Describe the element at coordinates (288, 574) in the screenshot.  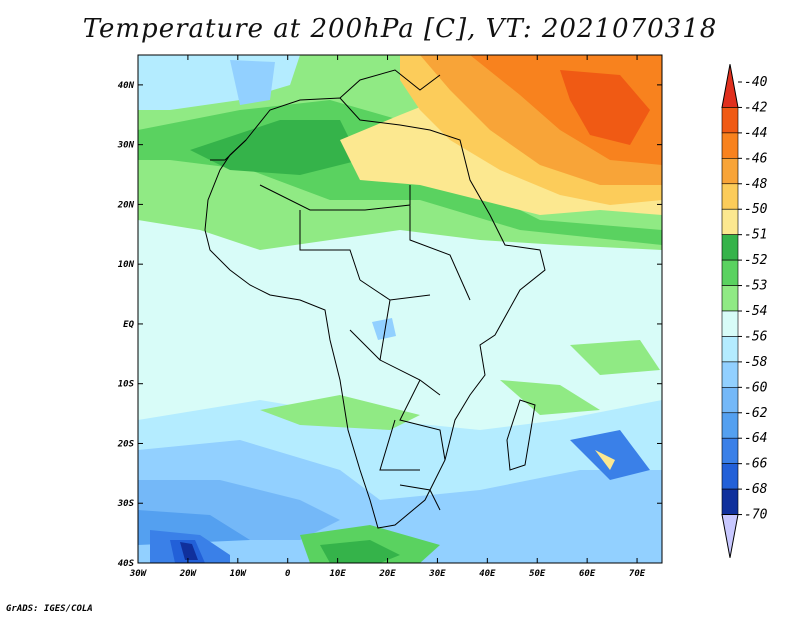
I see `x-tick-label: 0` at that location.